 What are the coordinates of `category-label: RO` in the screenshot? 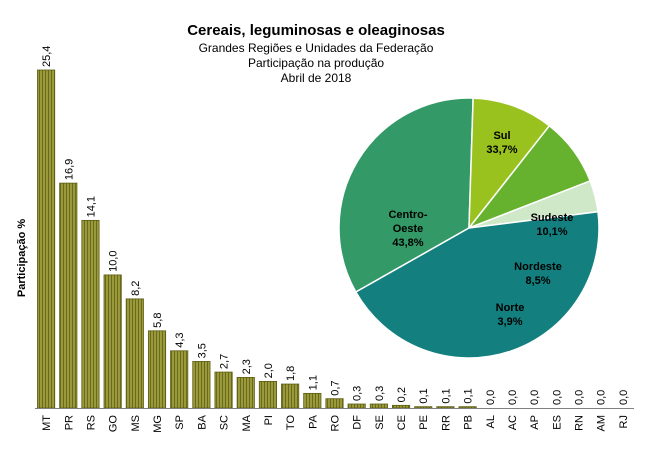 It's located at (336, 423).